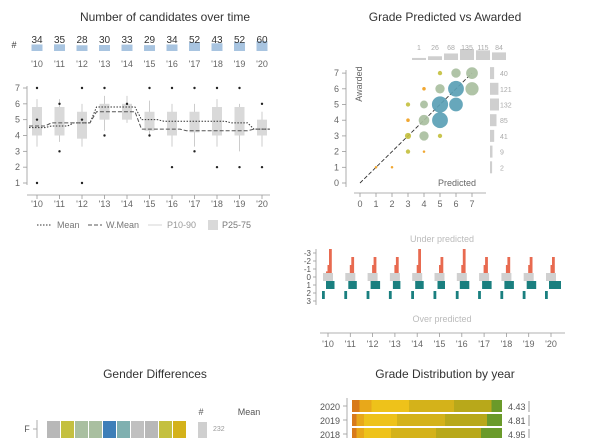 The width and height of the screenshot is (595, 438). I want to click on count-label: 34, so click(37, 40).